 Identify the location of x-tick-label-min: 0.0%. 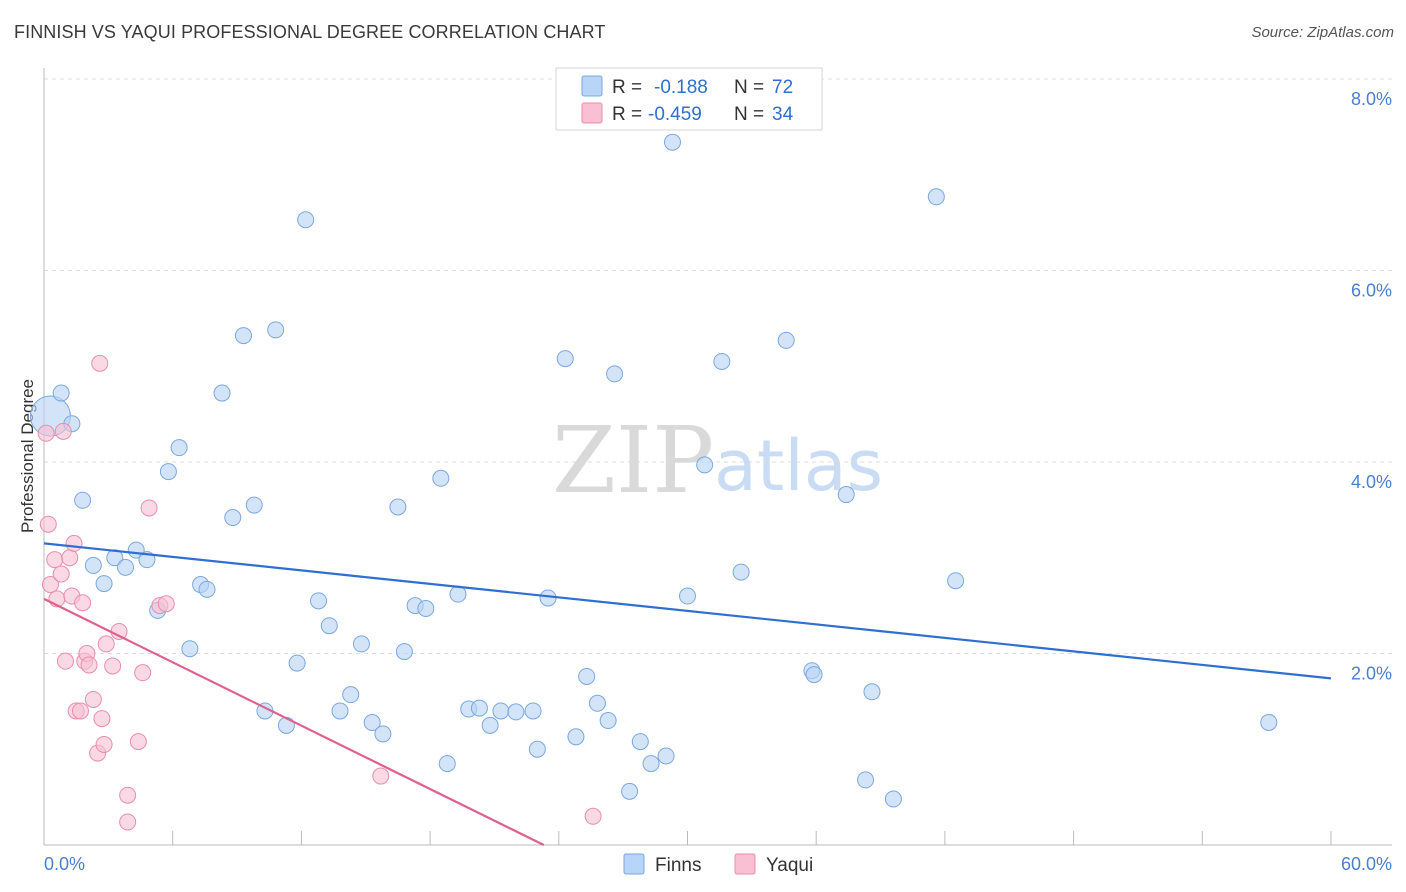
(64, 864).